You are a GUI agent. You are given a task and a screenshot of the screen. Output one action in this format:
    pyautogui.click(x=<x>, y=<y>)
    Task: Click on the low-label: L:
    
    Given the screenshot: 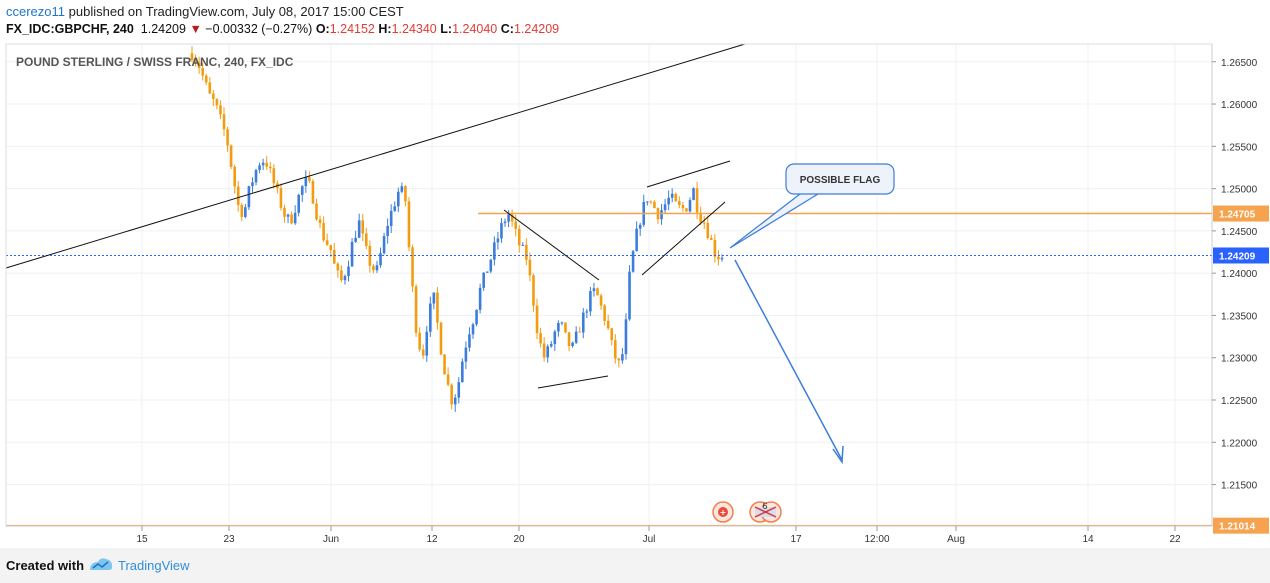 What is the action you would take?
    pyautogui.click(x=446, y=29)
    